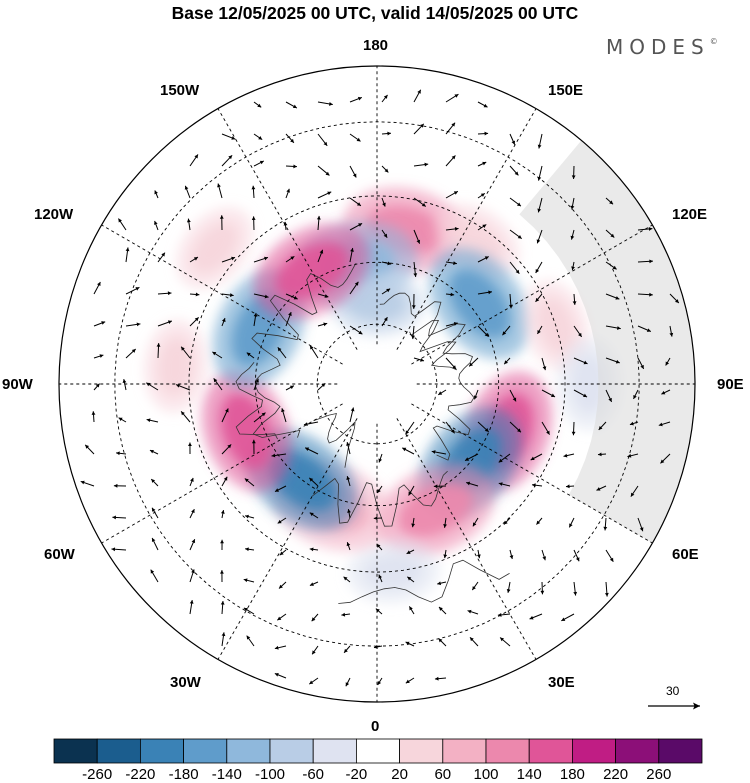 Image resolution: width=750 pixels, height=783 pixels. What do you see at coordinates (246, 431) in the screenshot?
I see `anomaly-lobe` at bounding box center [246, 431].